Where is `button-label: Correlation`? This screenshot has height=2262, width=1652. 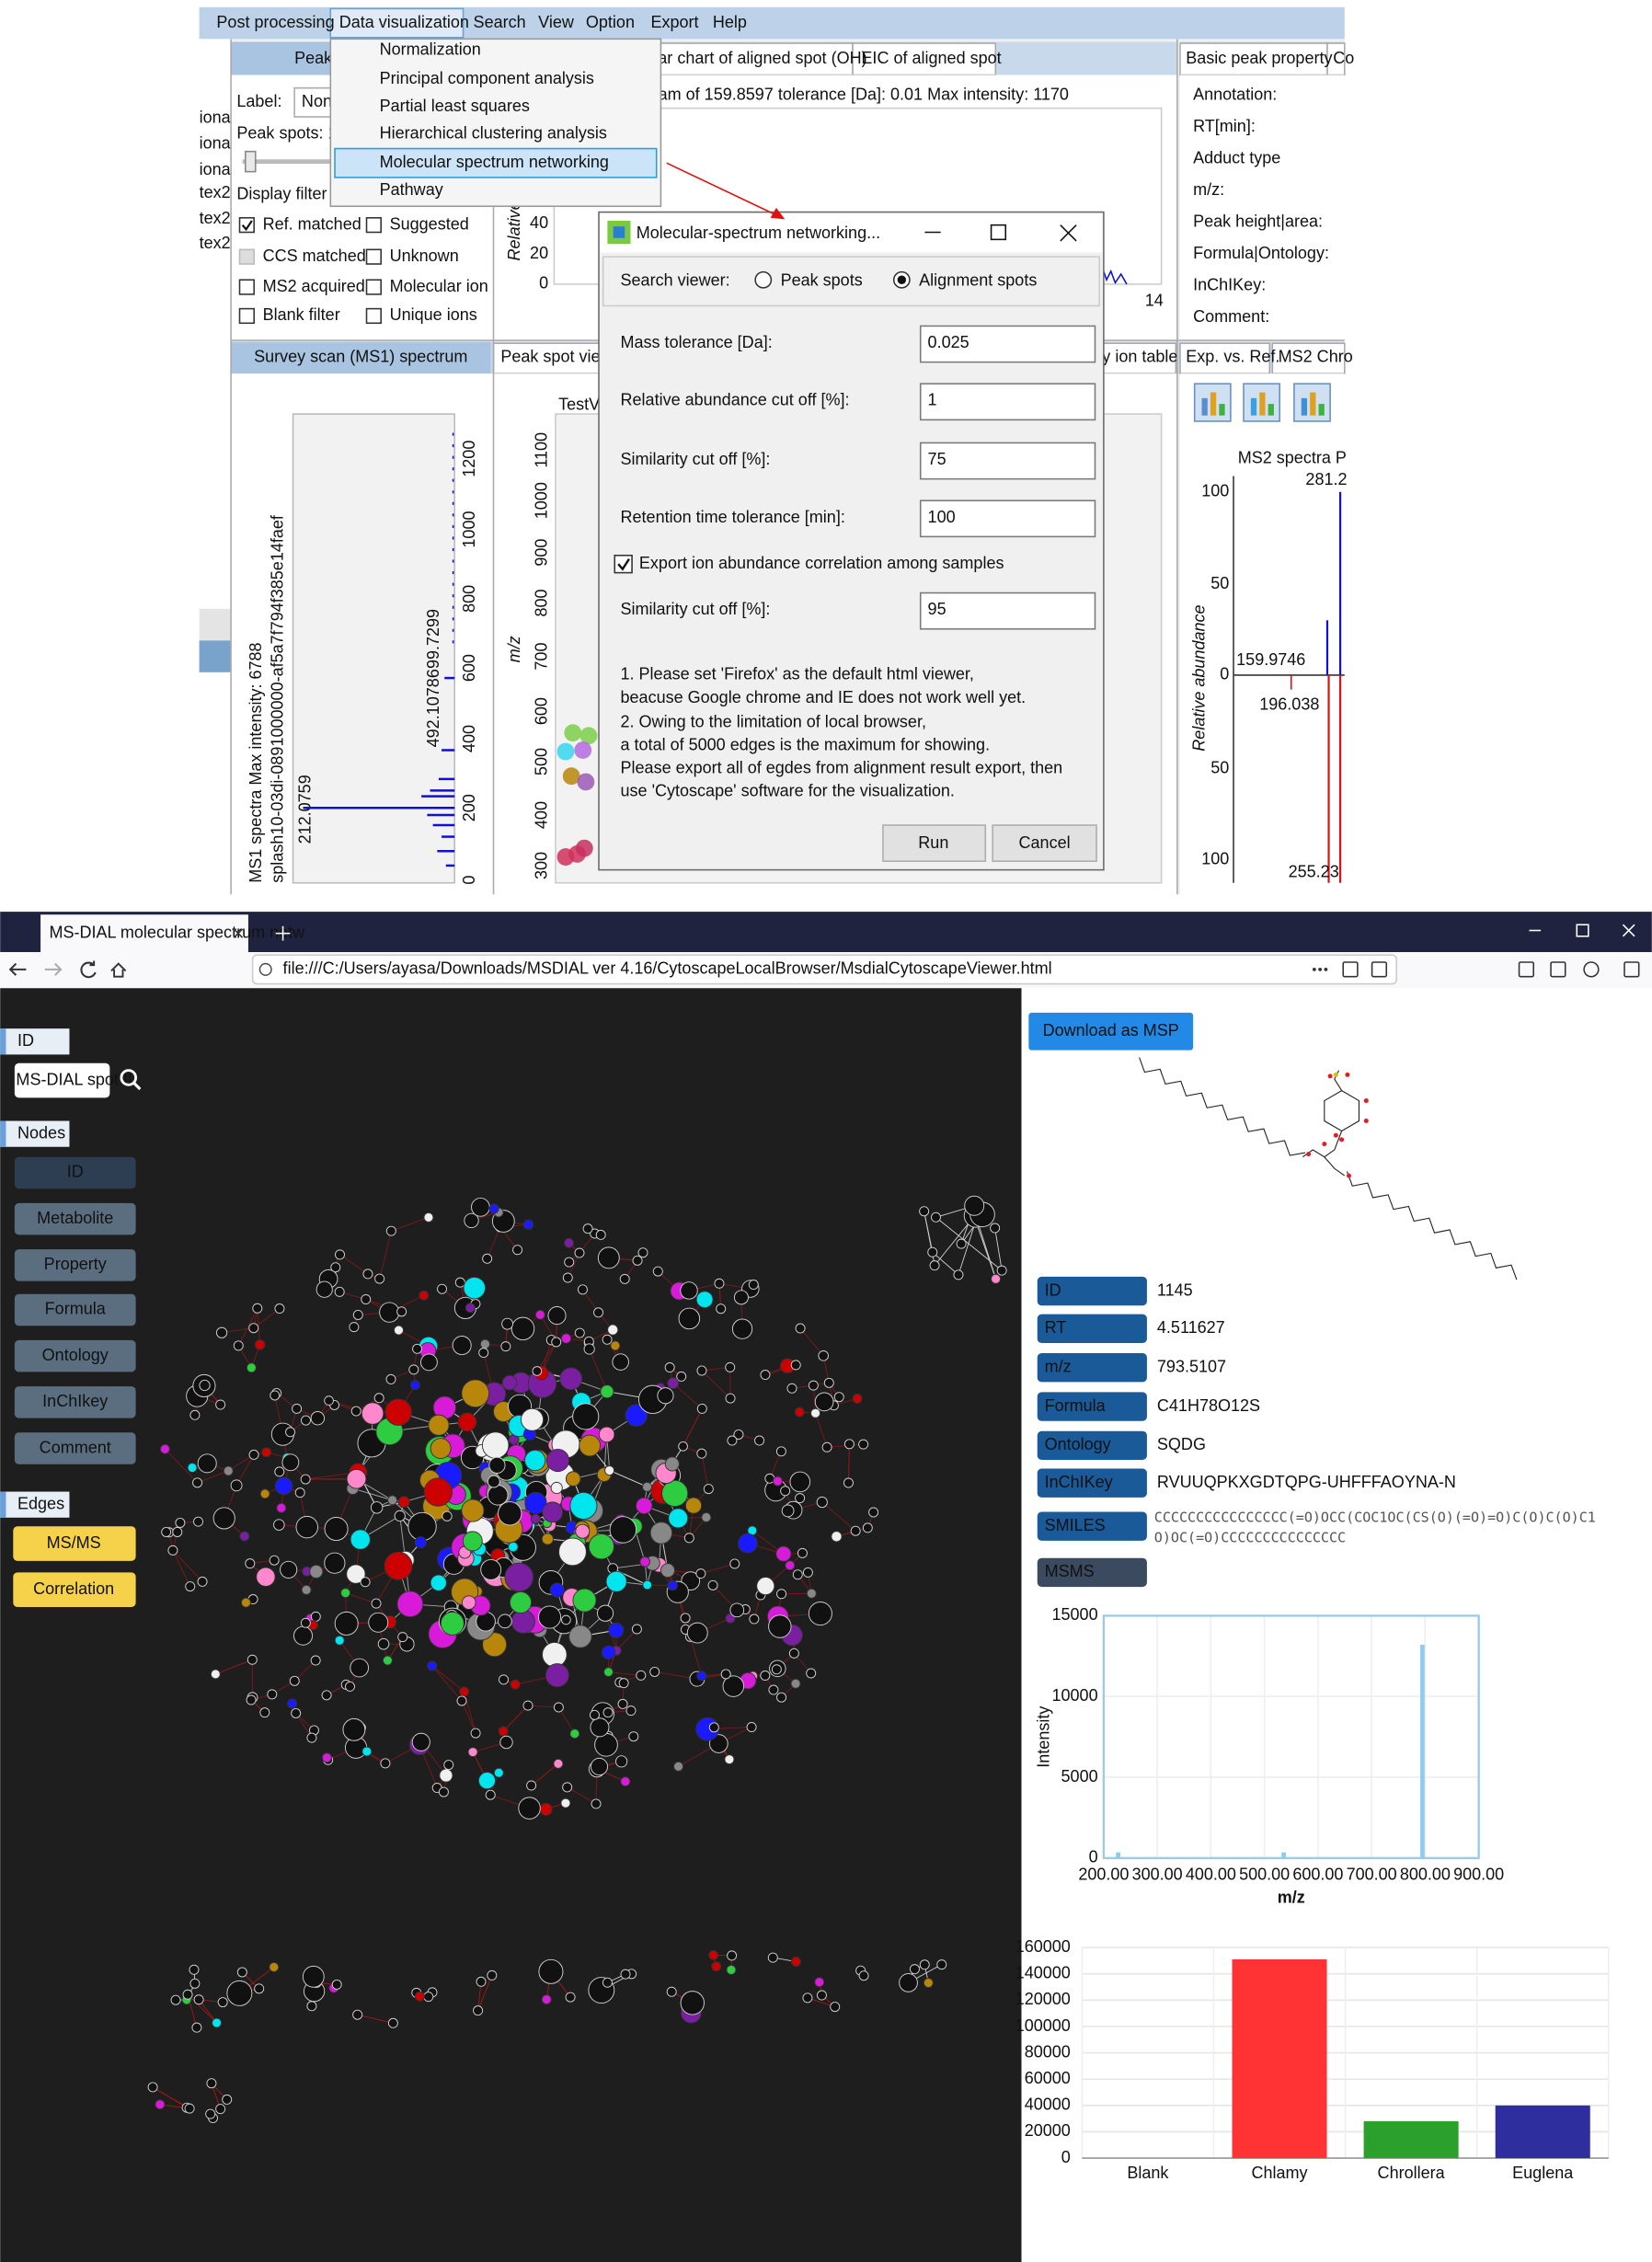 button-label: Correlation is located at coordinates (73, 1588).